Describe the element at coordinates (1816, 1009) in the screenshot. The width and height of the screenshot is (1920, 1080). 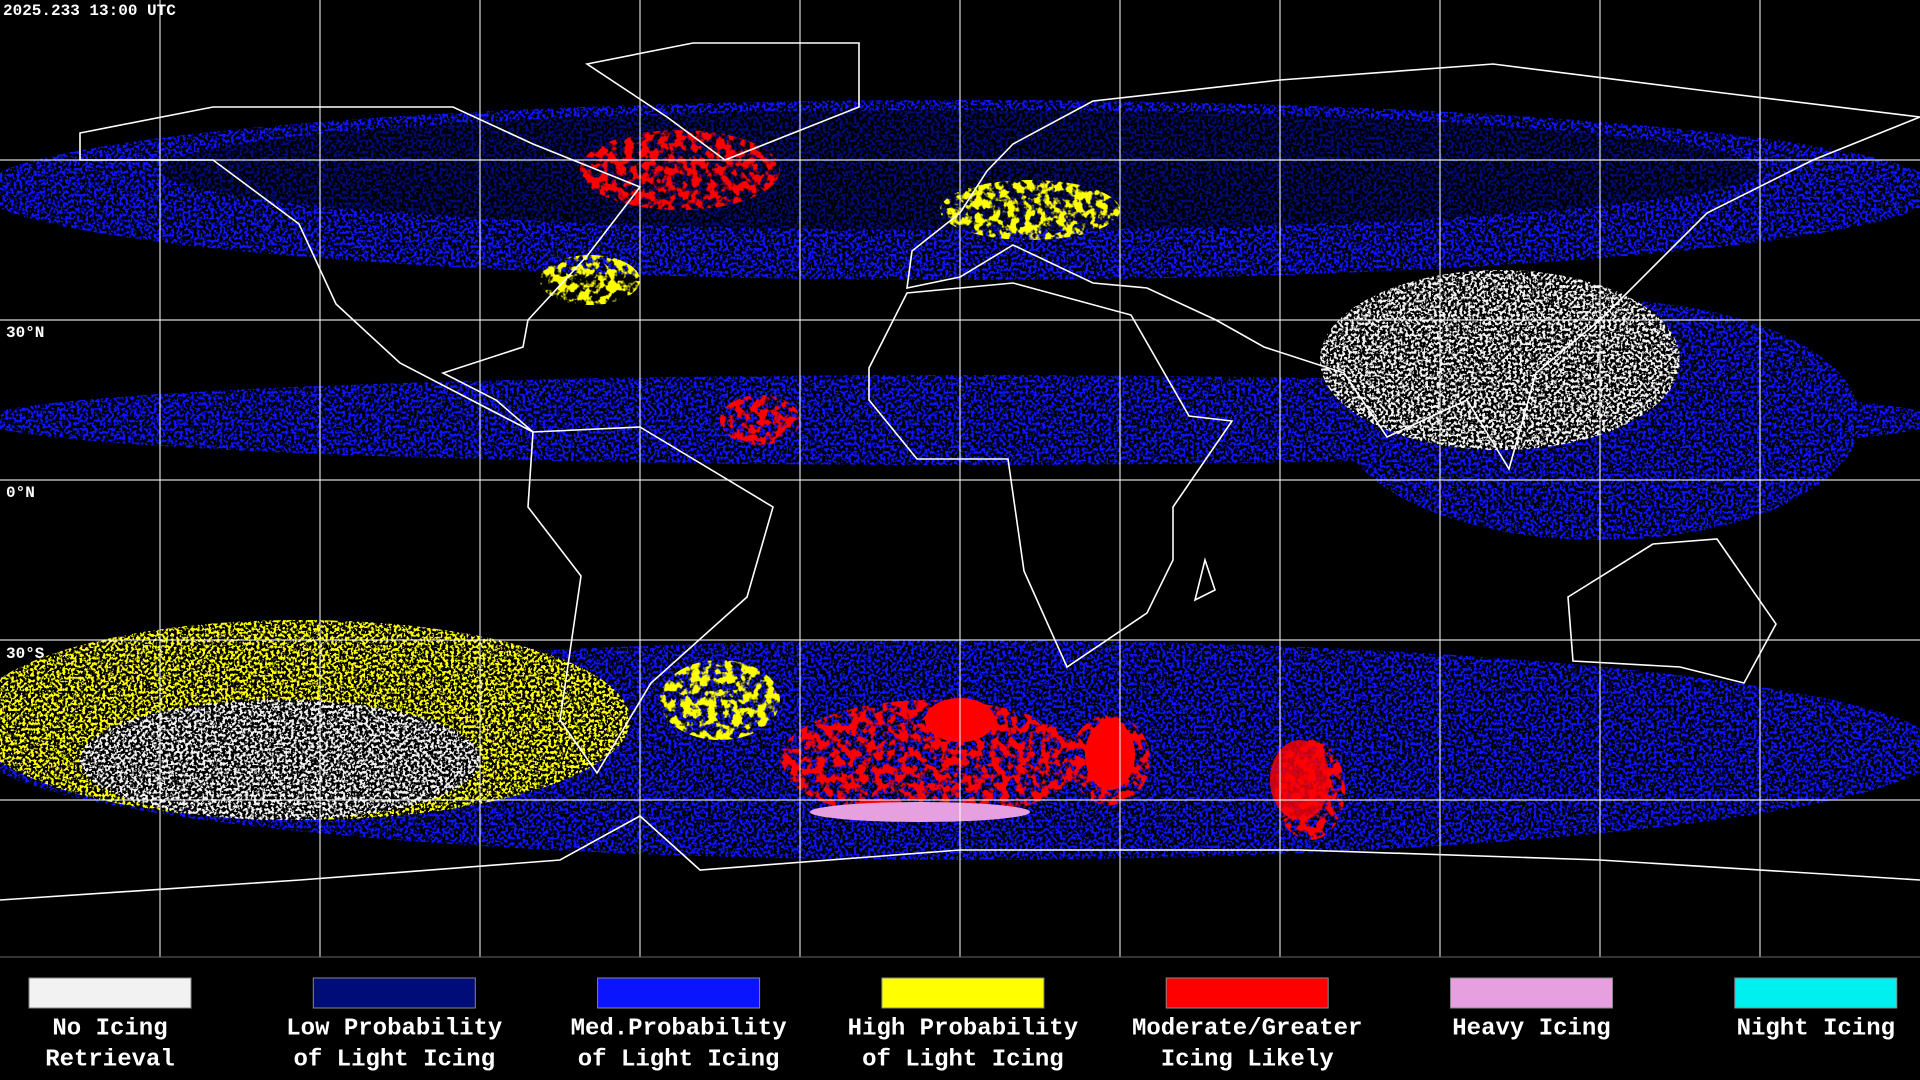
I see `legend-item: Night Icing` at that location.